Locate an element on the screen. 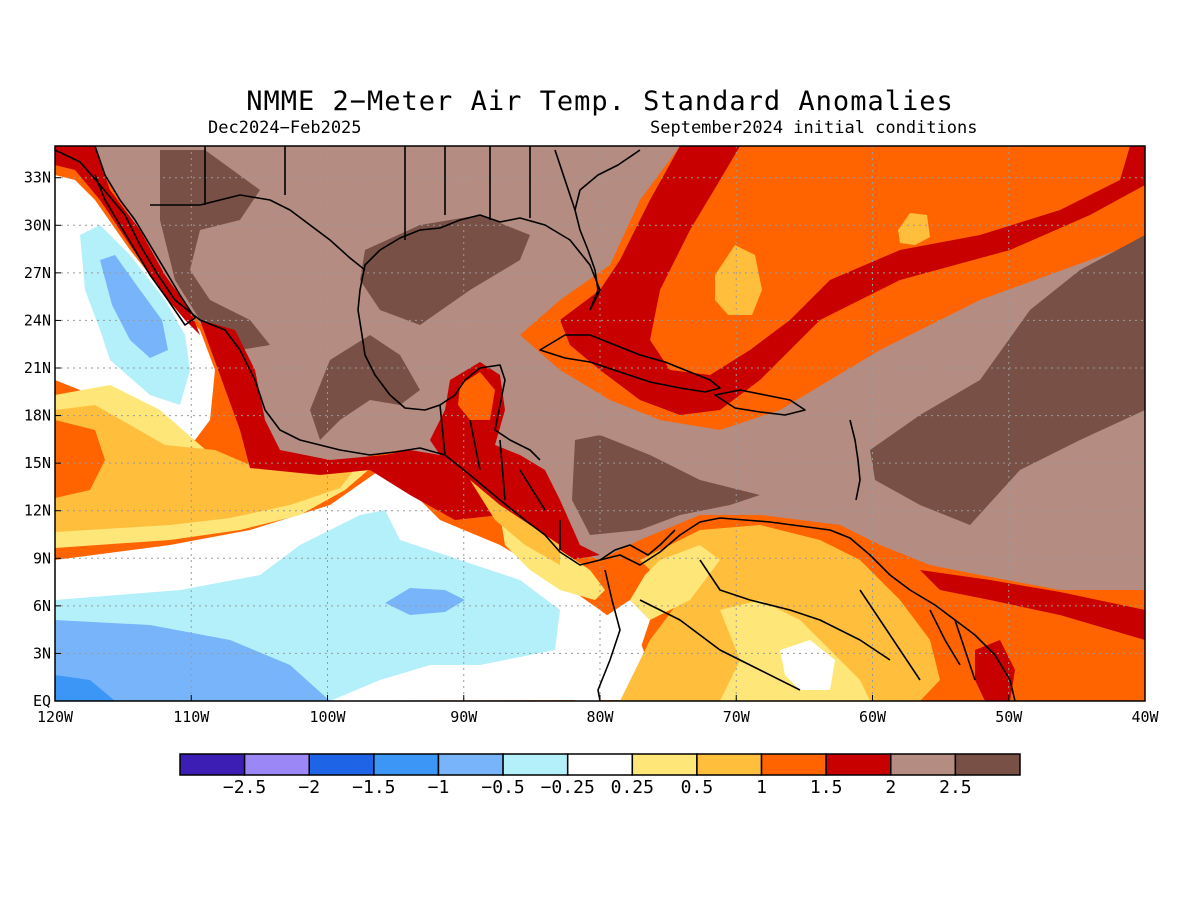  y-tick-label: 15N is located at coordinates (37, 463).